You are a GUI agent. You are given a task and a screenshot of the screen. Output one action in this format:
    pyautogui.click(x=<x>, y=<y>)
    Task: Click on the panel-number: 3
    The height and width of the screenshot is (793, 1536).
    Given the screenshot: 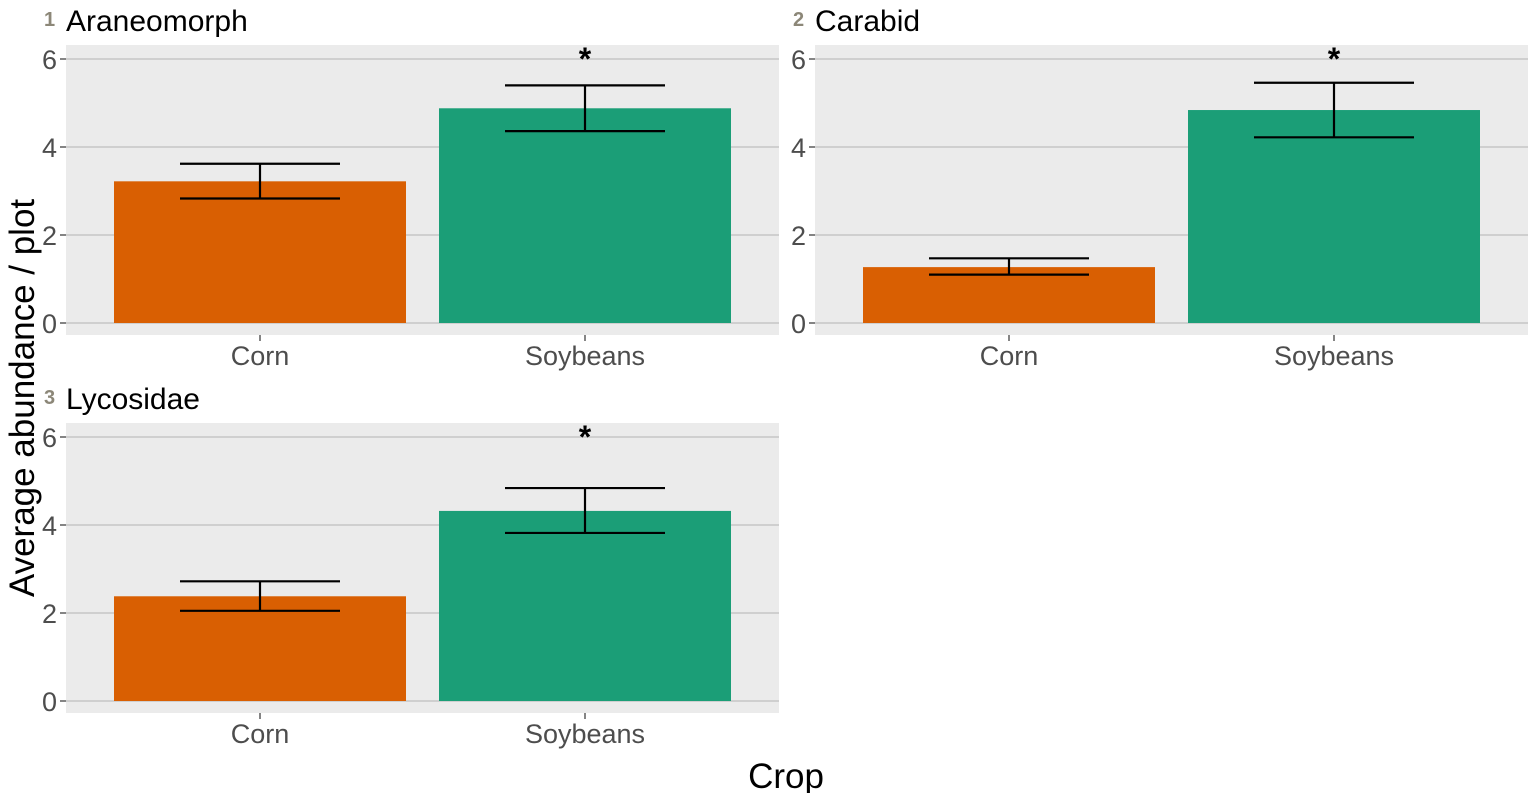 What is the action you would take?
    pyautogui.click(x=49, y=398)
    